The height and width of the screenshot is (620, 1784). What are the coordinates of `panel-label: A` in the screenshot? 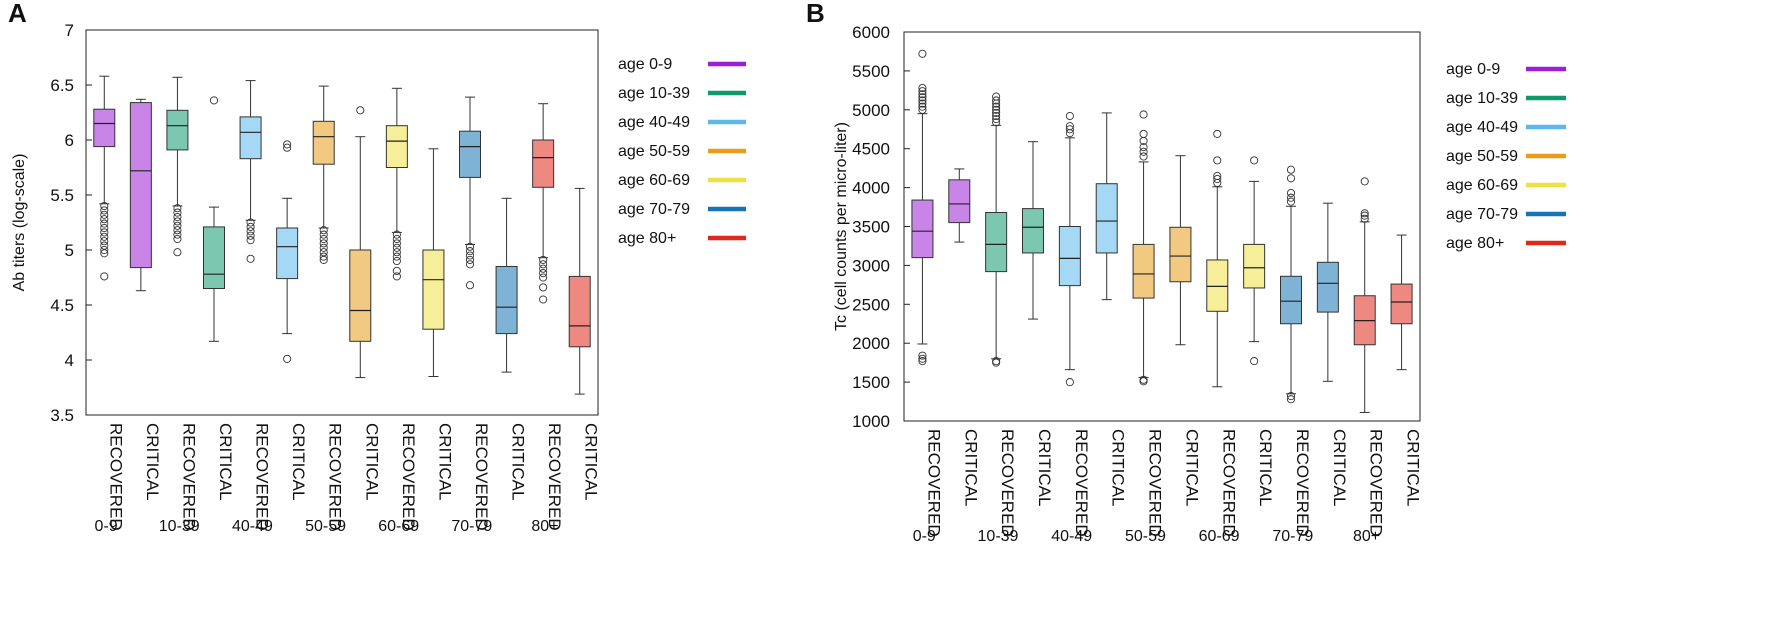 It's located at (17, 14).